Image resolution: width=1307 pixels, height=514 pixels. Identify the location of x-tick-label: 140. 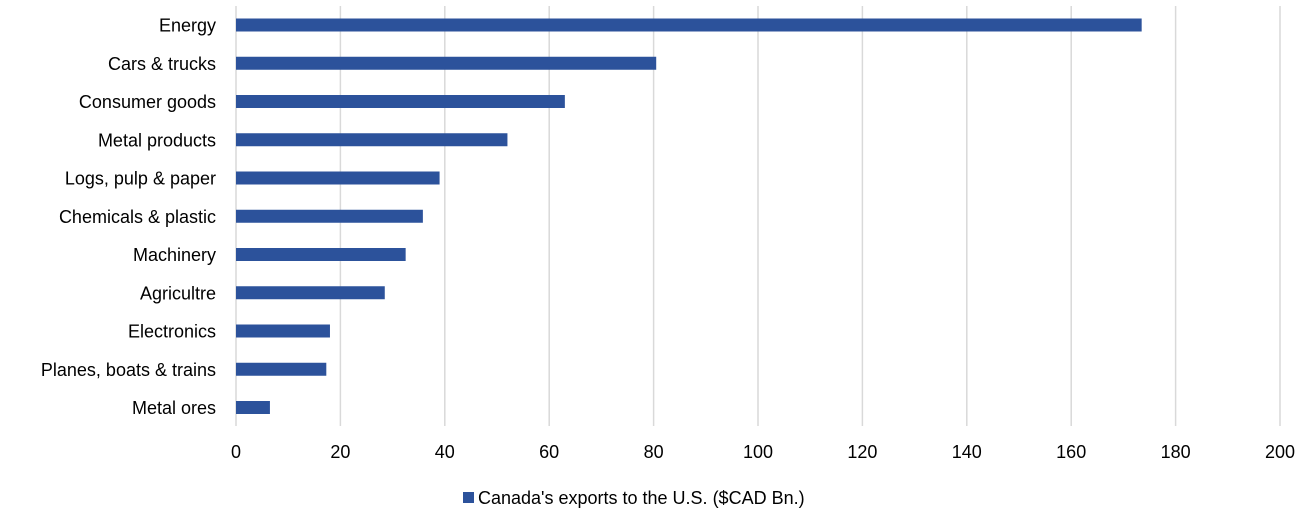
(967, 452).